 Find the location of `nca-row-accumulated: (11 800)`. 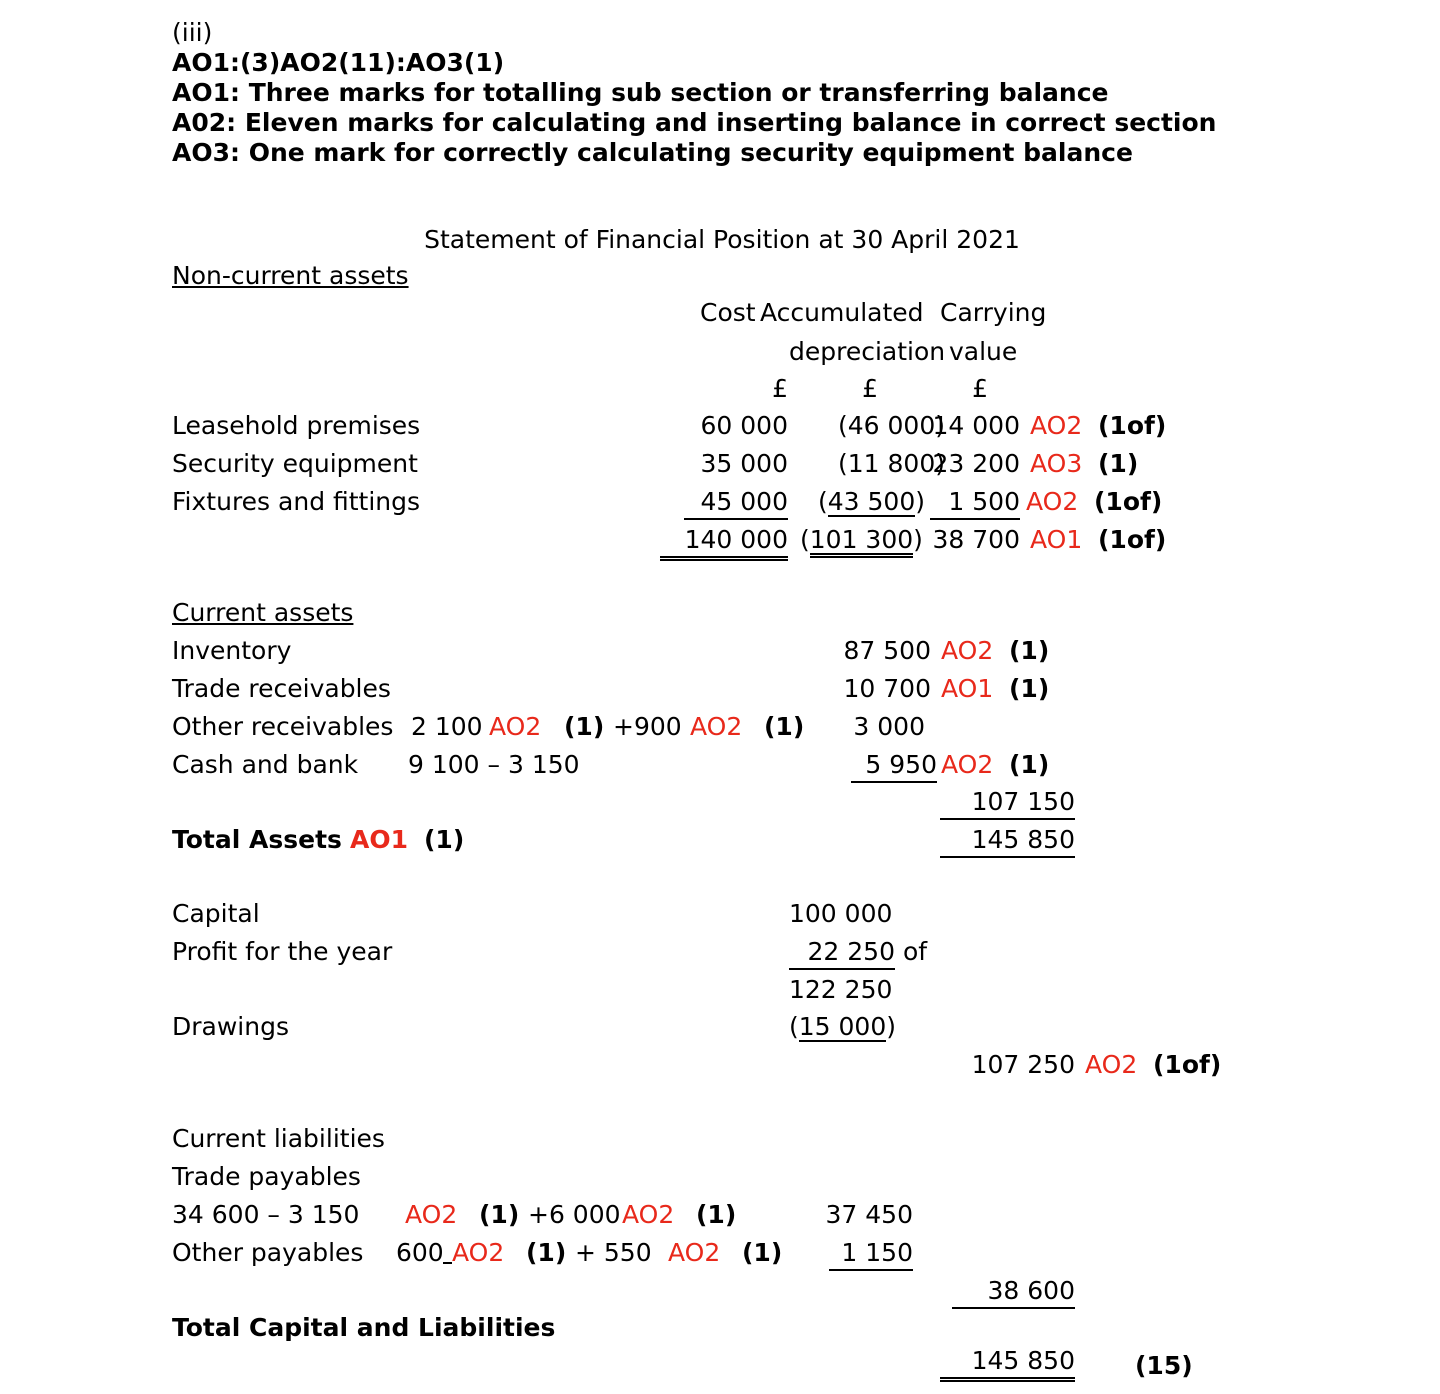

nca-row-accumulated: (11 800) is located at coordinates (891, 463).